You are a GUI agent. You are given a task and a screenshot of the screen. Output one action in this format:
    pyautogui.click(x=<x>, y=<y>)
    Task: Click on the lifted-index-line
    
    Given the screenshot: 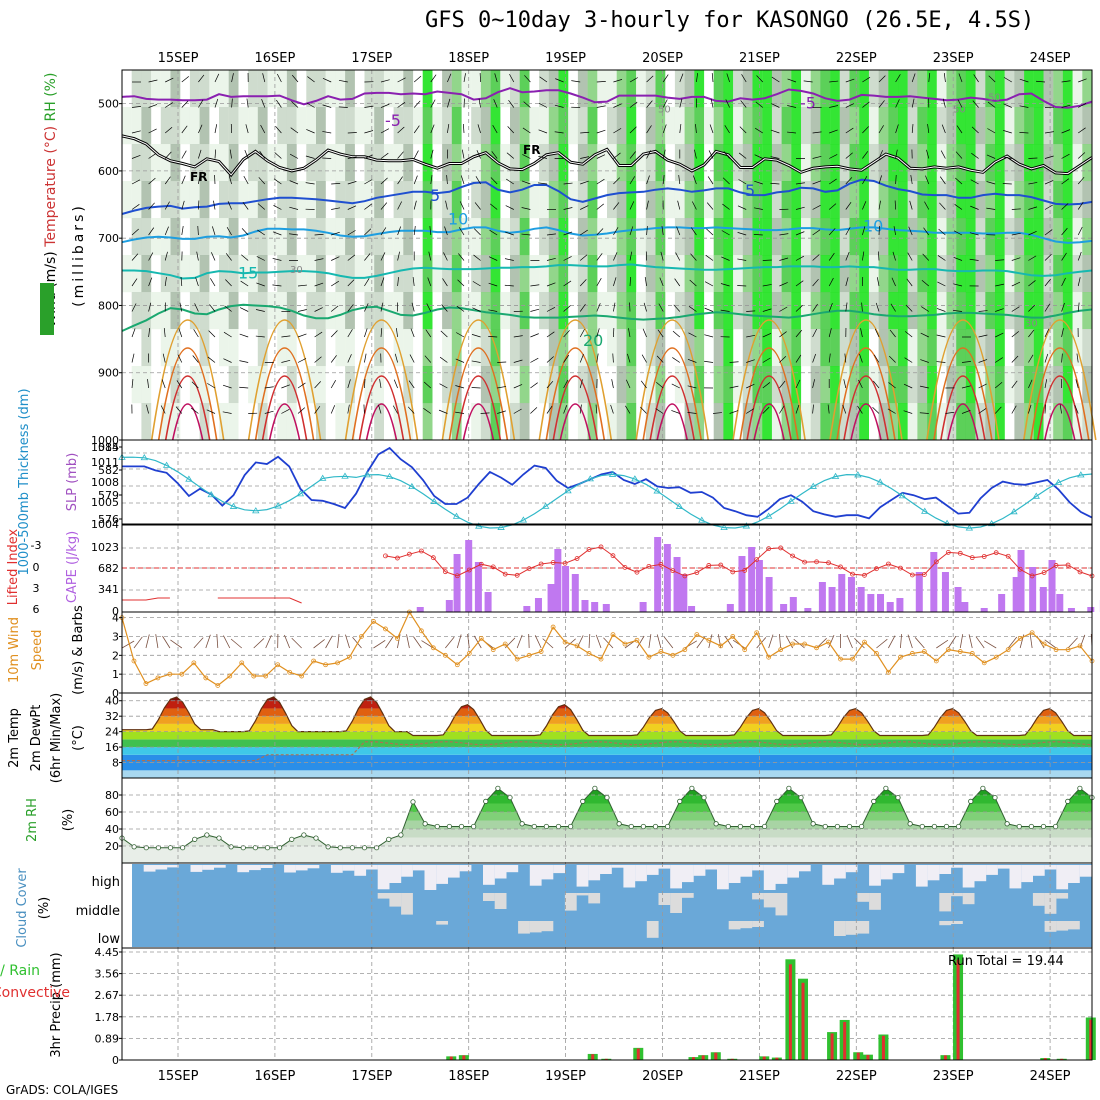 What is the action you would take?
    pyautogui.click(x=146, y=599)
    